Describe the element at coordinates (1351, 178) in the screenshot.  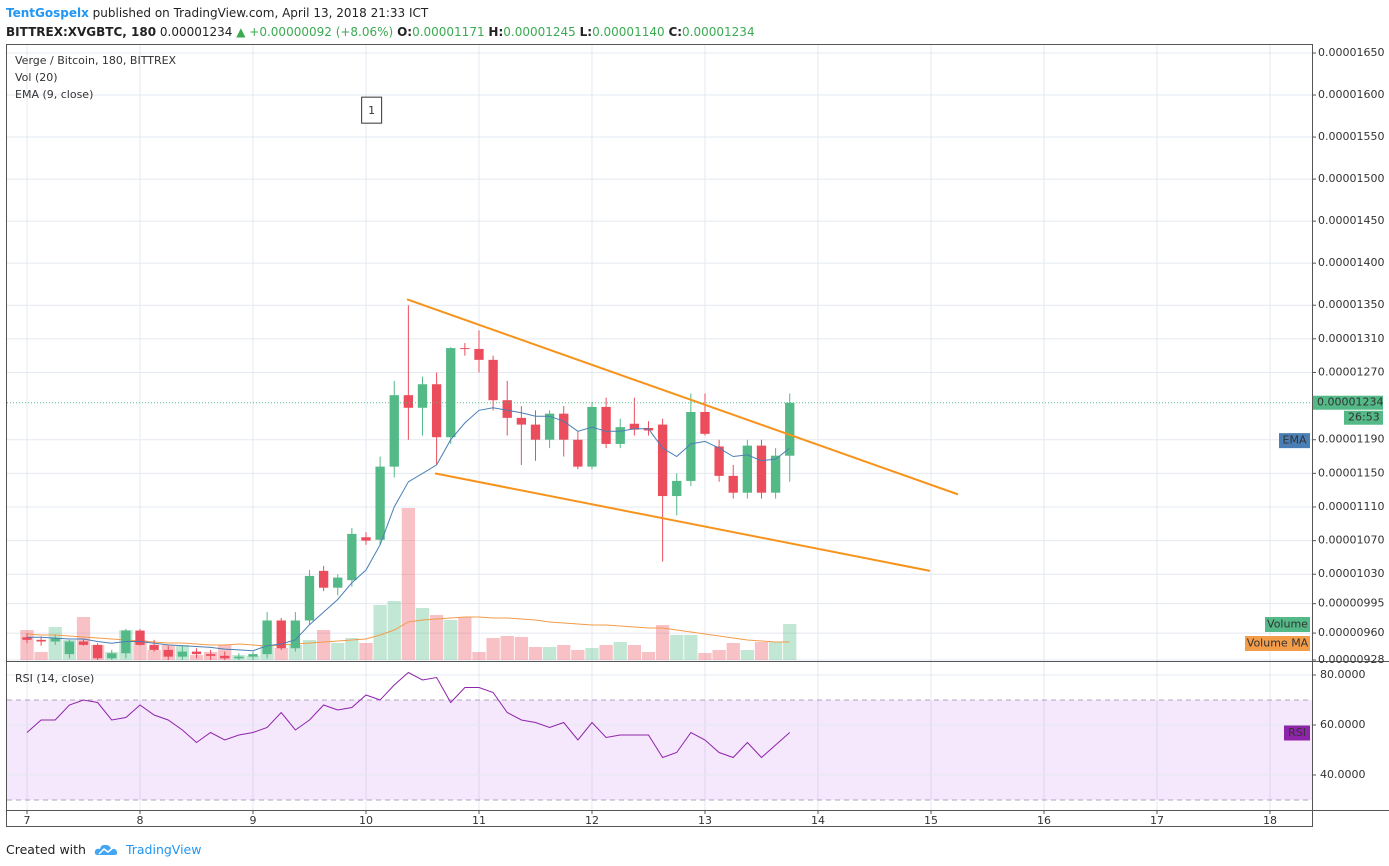
I see `y-tick-label: 0.00001500` at that location.